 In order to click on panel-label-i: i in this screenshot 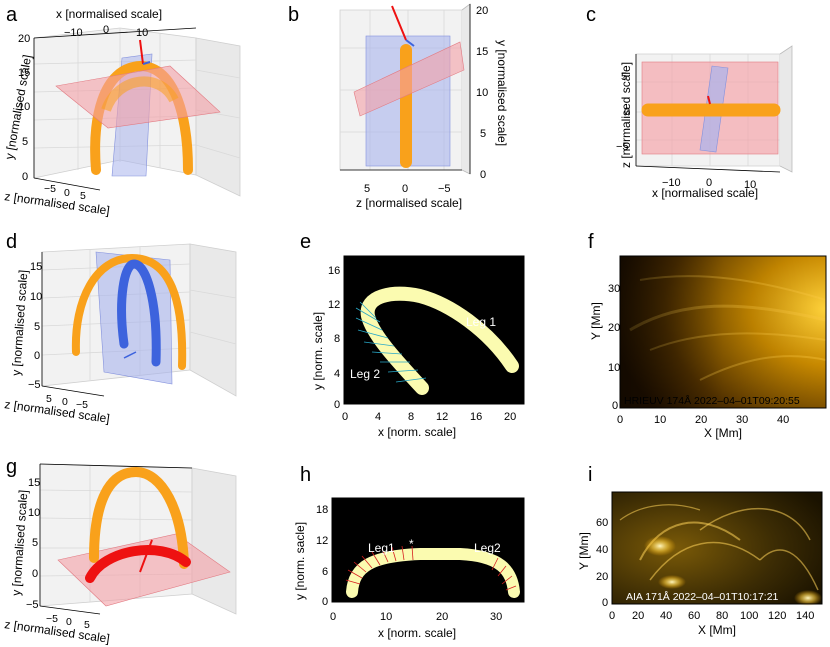, I will do `click(590, 475)`.